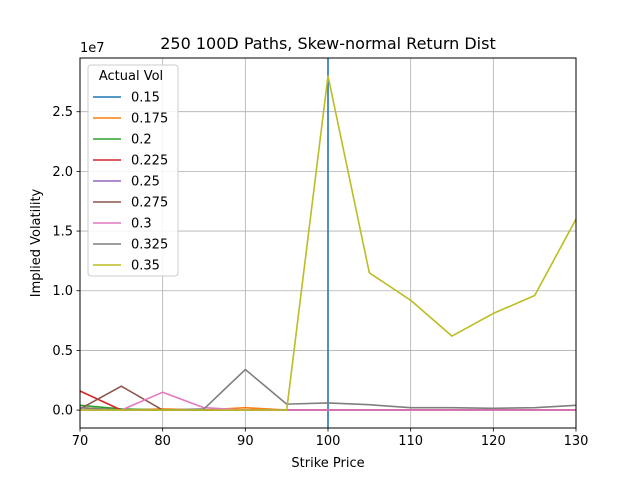 This screenshot has height=480, width=640. What do you see at coordinates (62, 351) in the screenshot?
I see `y-tick-label: 0.5` at bounding box center [62, 351].